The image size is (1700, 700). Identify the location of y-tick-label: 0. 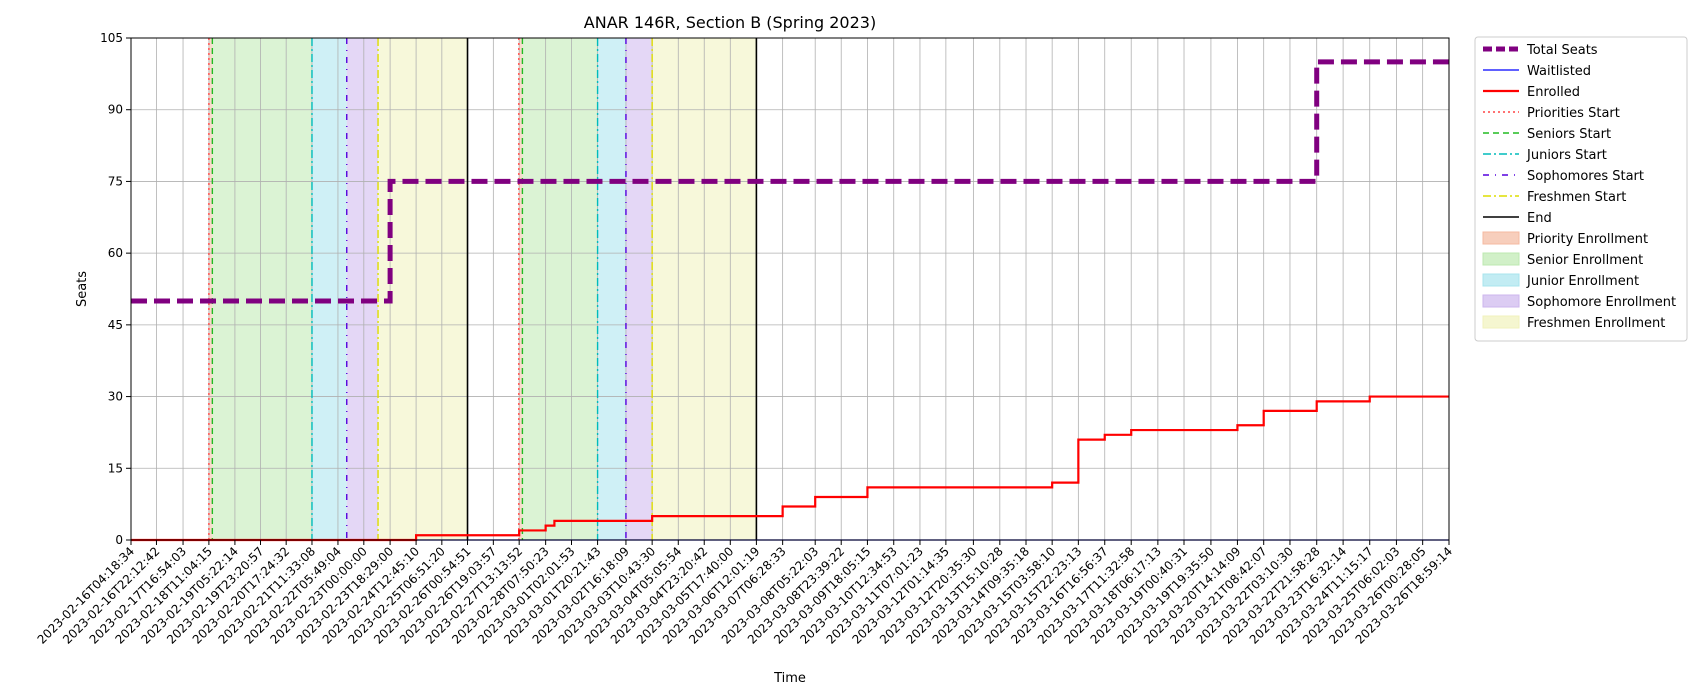
(119, 540).